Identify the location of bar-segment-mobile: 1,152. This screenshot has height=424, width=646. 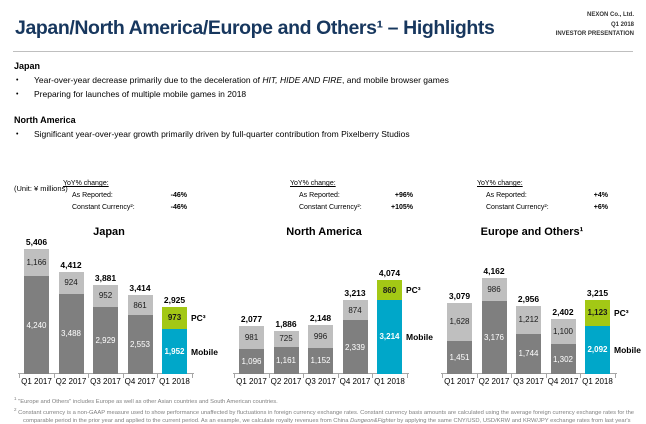
(320, 360).